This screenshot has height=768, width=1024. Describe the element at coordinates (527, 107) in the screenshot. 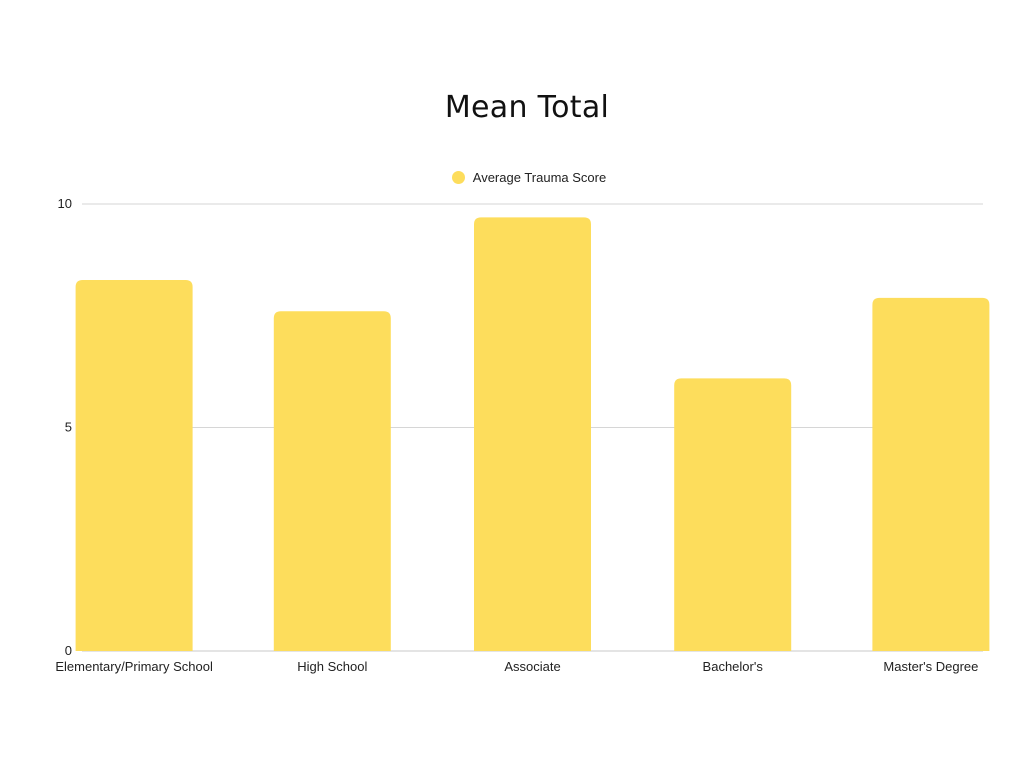

I see `chart-title: Mean Total` at that location.